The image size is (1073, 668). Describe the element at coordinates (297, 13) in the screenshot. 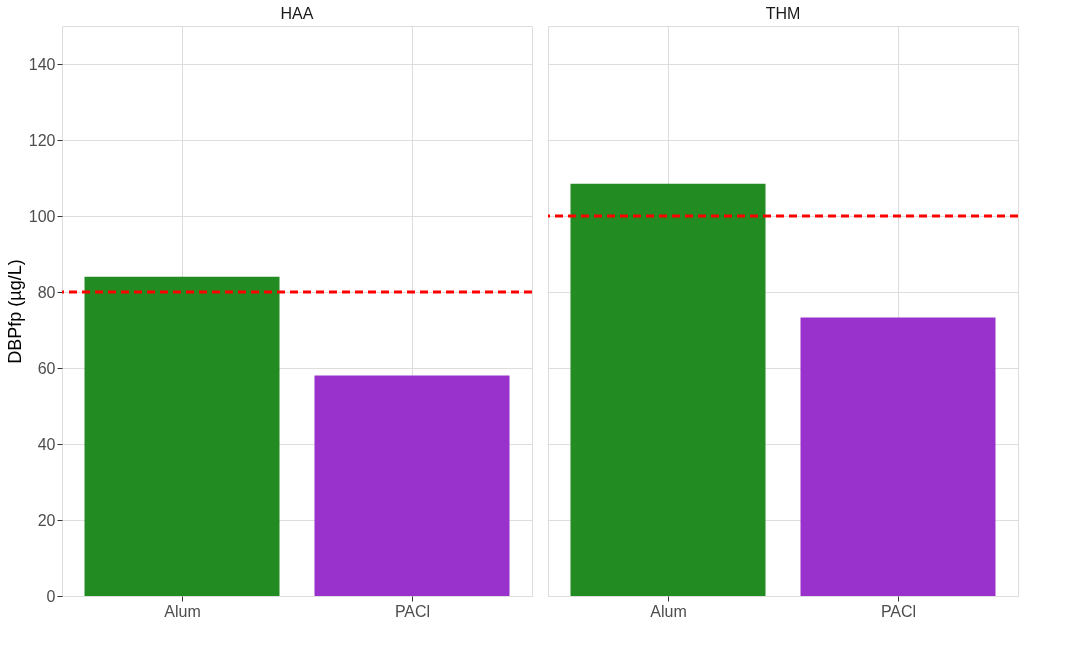

I see `chart-title: HAA` at that location.